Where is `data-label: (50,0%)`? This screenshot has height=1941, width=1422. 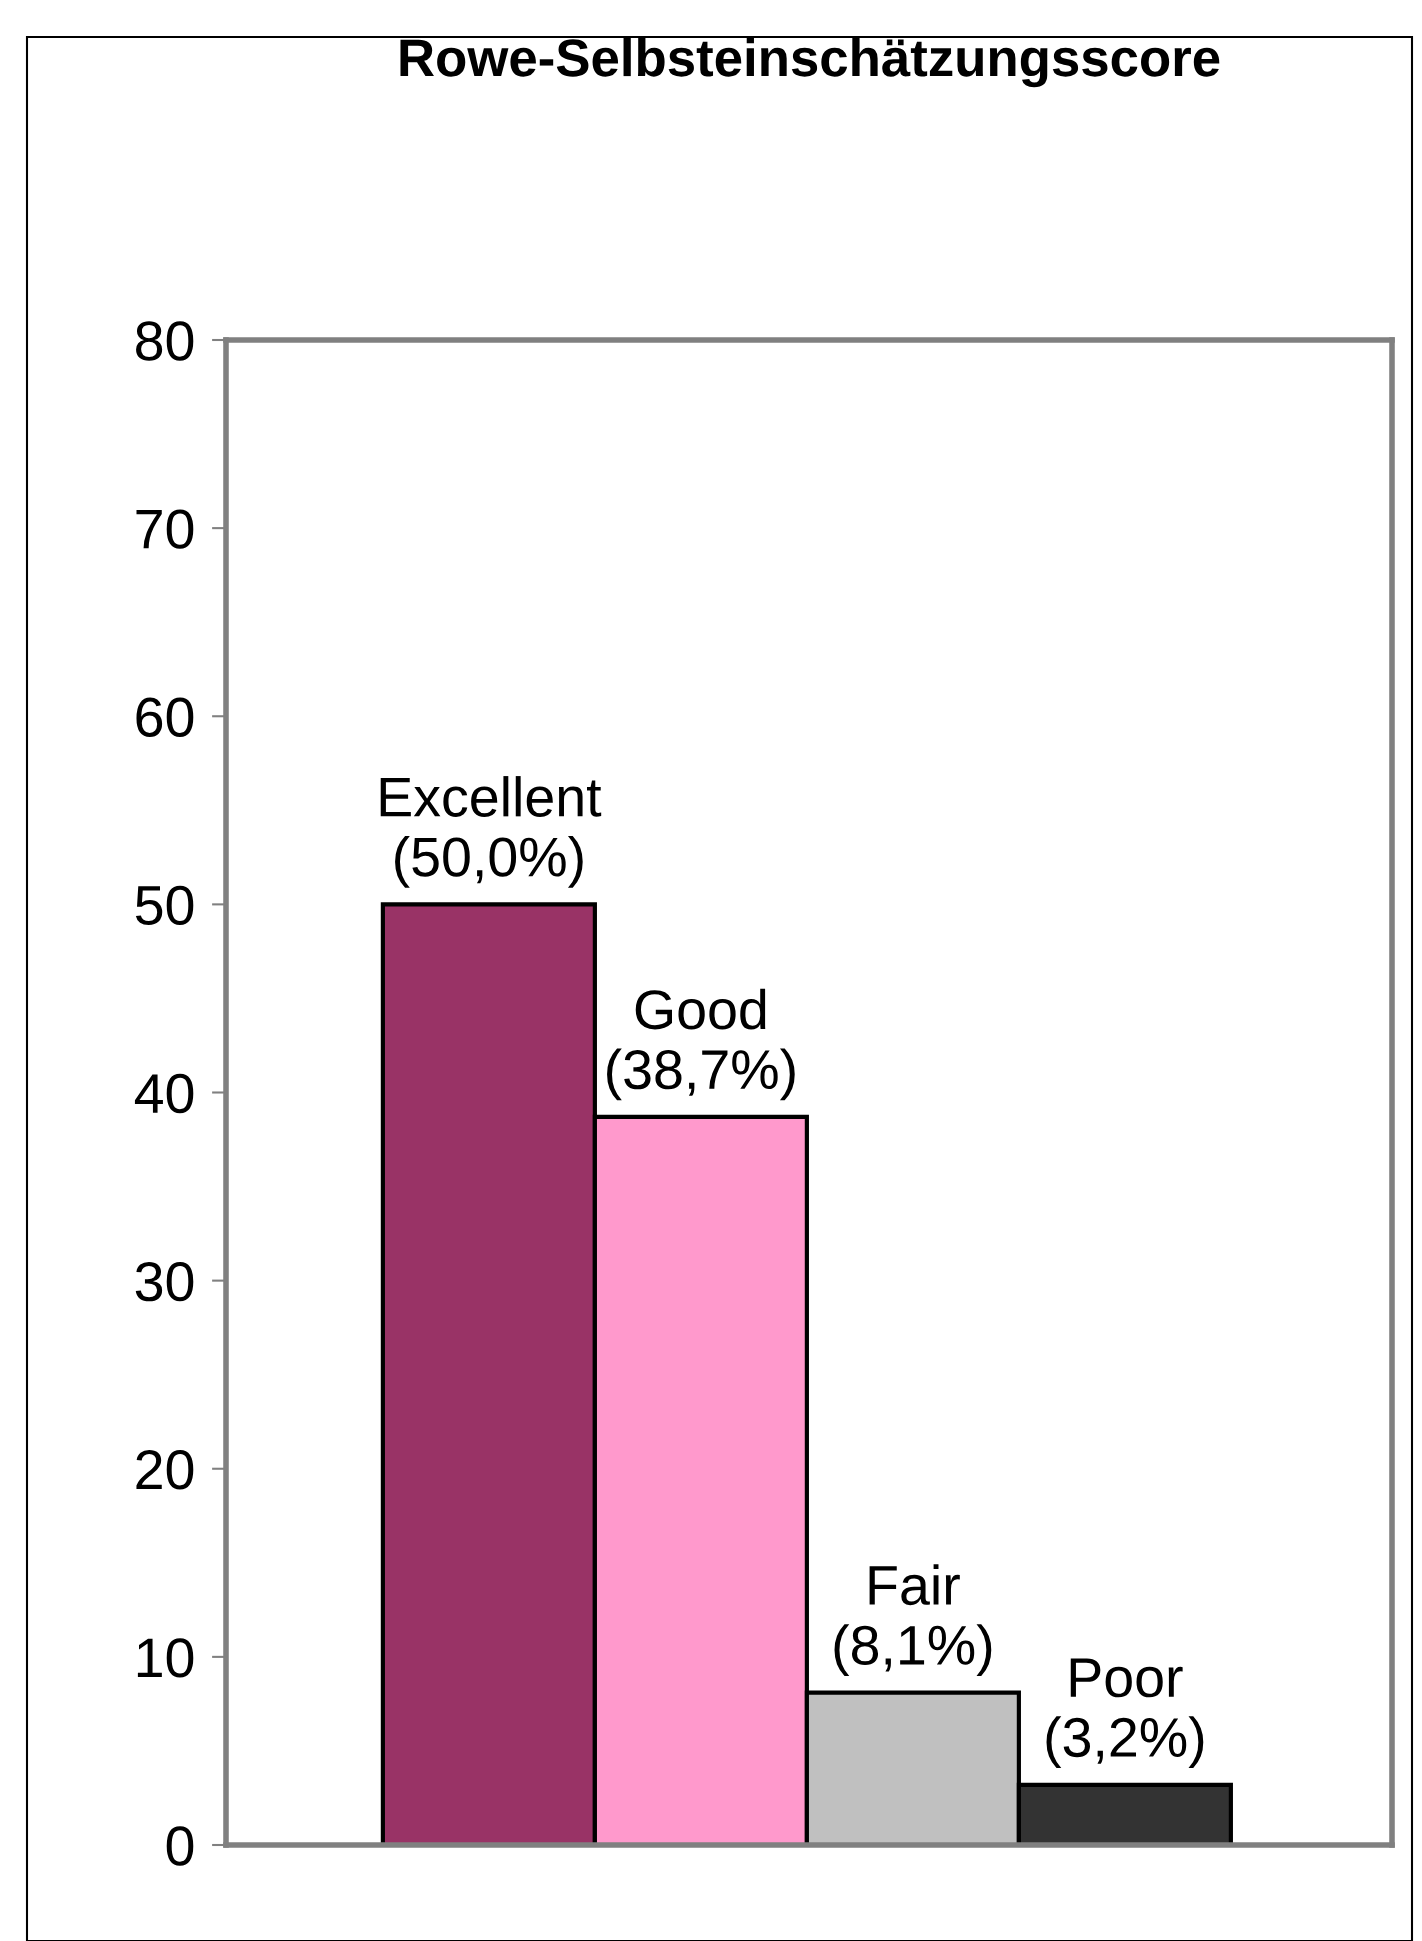
data-label: (50,0%) is located at coordinates (489, 861).